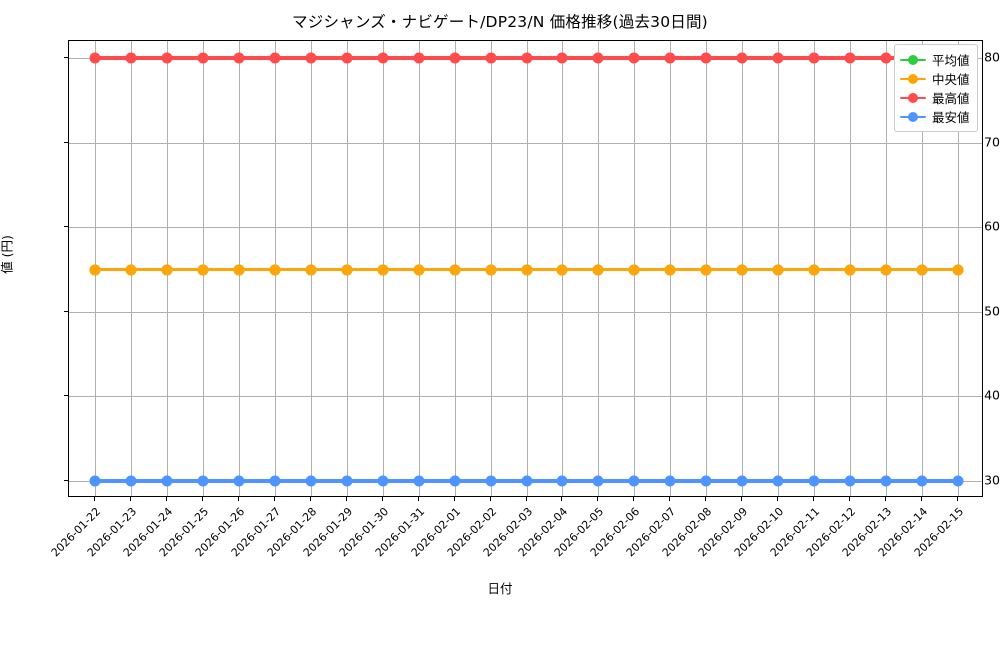  Describe the element at coordinates (951, 60) in the screenshot. I see `legend-label: 平均値` at that location.